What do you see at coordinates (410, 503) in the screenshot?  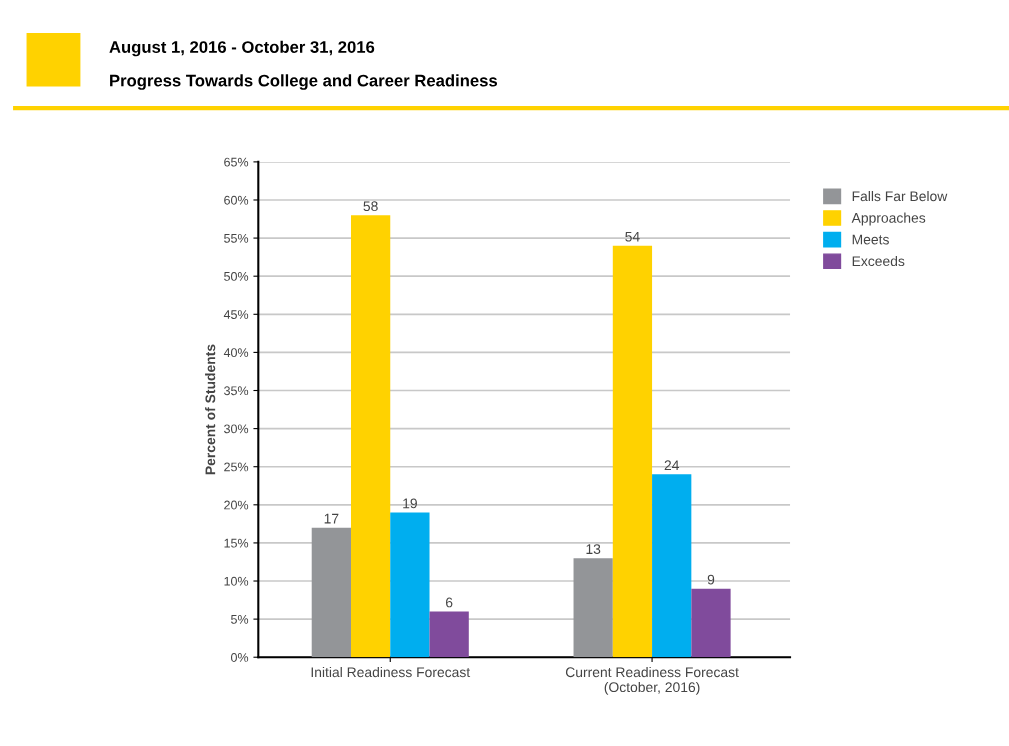 I see `data-label: 19` at bounding box center [410, 503].